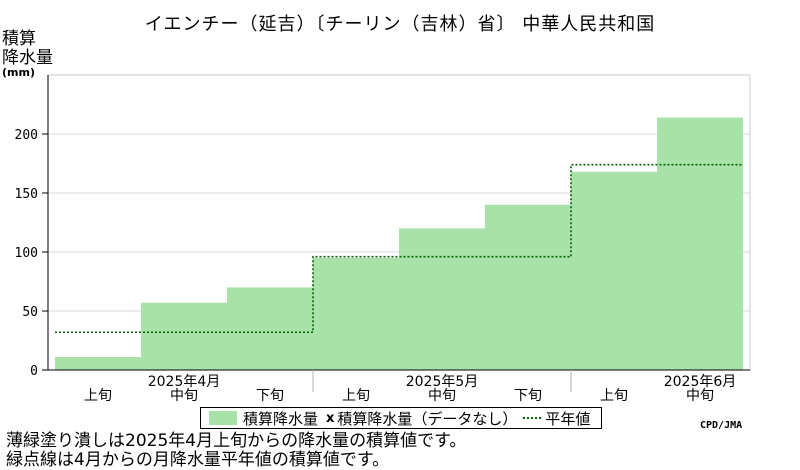  What do you see at coordinates (26, 194) in the screenshot?
I see `y-tick-label-150: 150` at bounding box center [26, 194].